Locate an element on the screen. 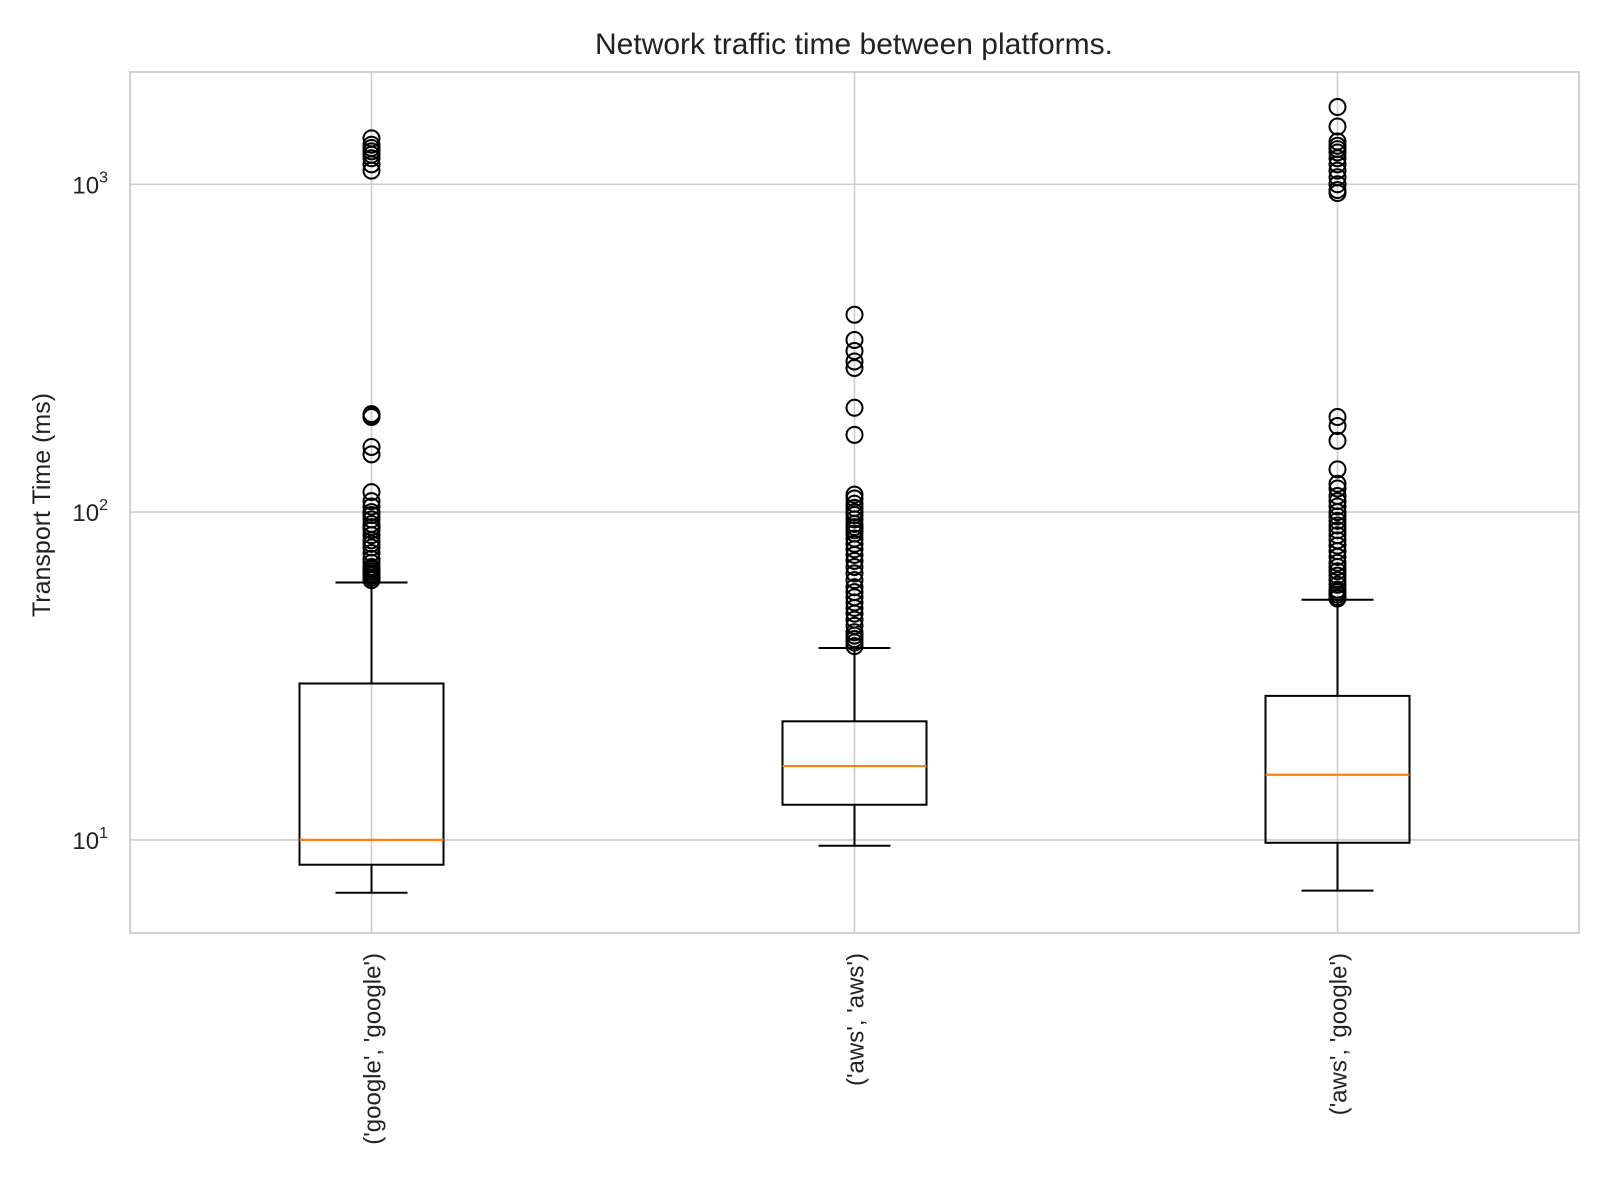  x-tick-label: ('google', 'google') is located at coordinates (373, 1049).